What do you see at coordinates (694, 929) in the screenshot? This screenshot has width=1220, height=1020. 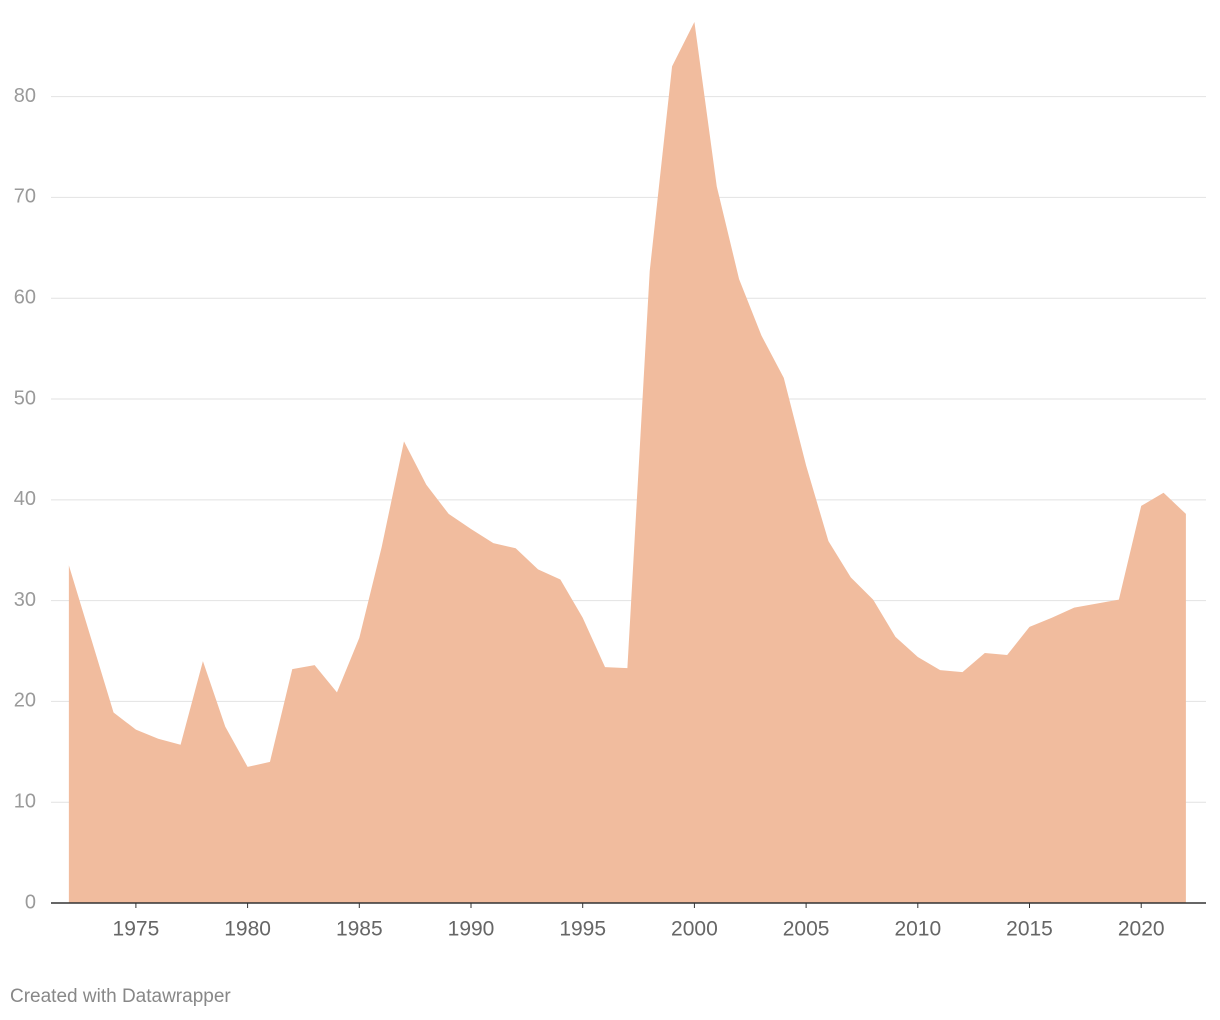 I see `x-tick-label: 2000` at bounding box center [694, 929].